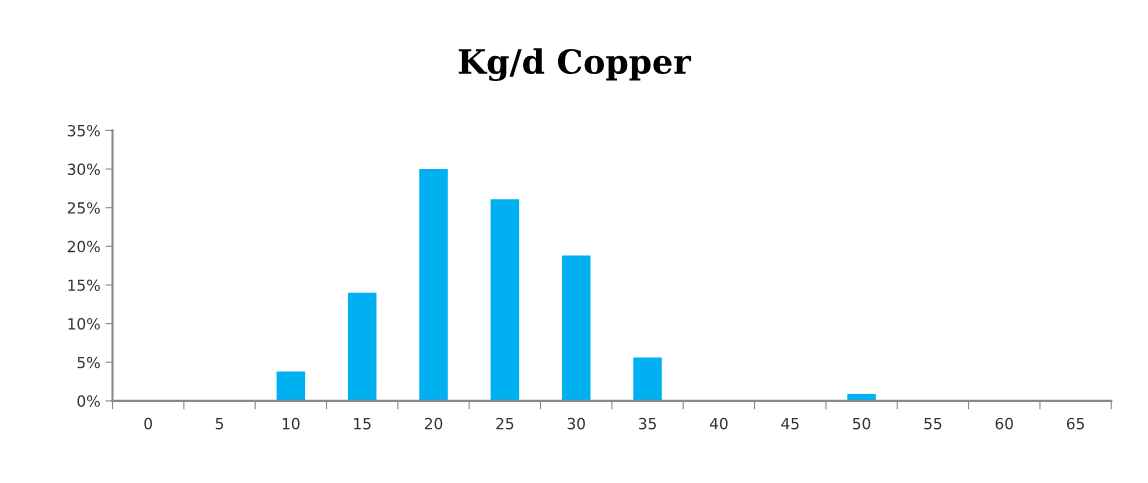 This screenshot has width=1148, height=483. I want to click on x-tick-label: 40, so click(718, 423).